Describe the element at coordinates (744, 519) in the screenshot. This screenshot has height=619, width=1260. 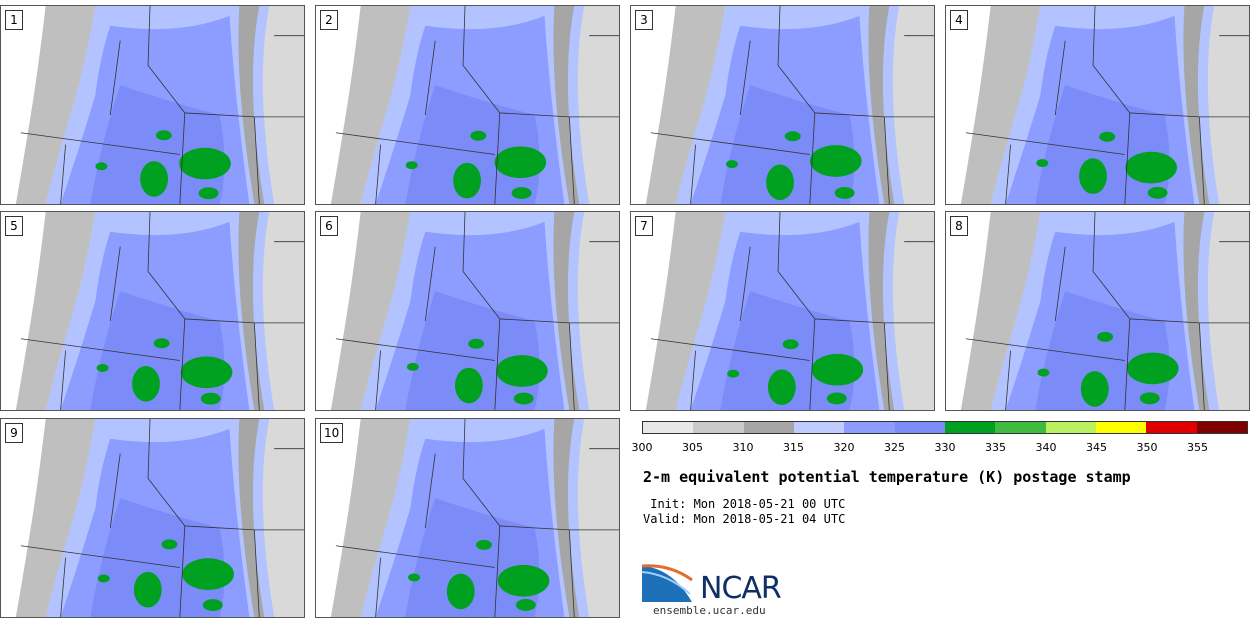
I see `valid-time: Valid: Mon 2018-05-21 04 UTC` at that location.